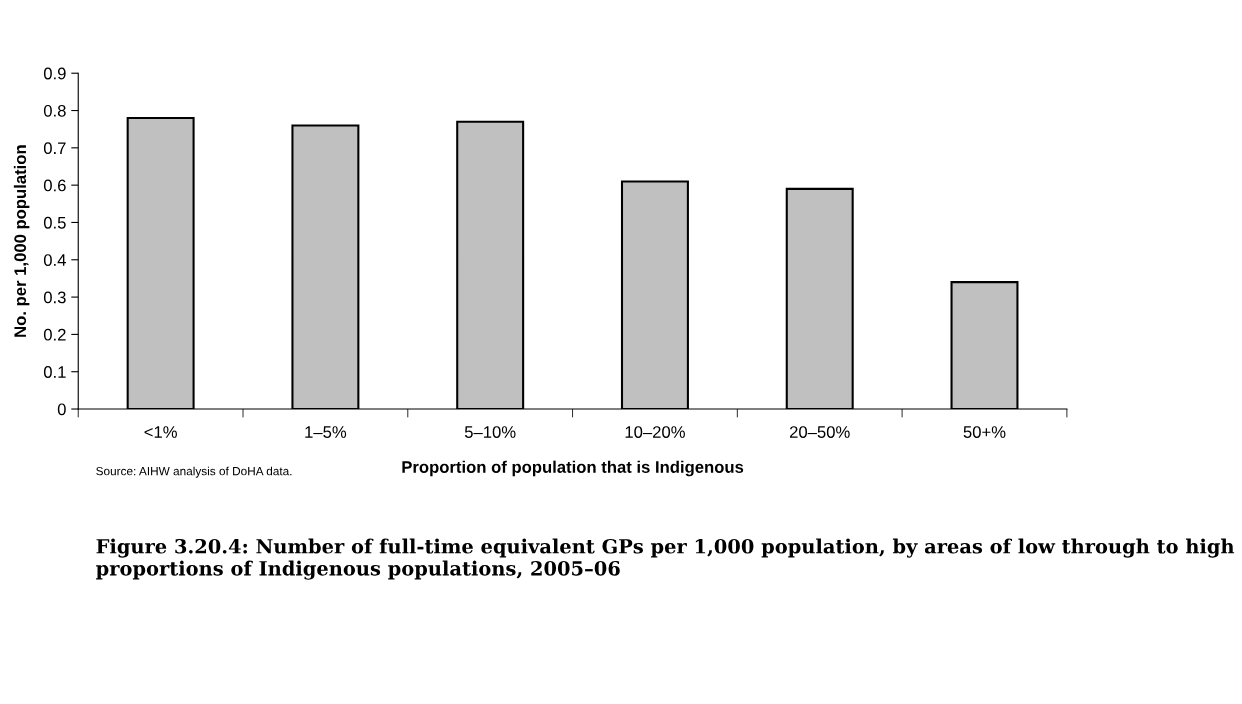 The width and height of the screenshot is (1242, 704). Describe the element at coordinates (655, 432) in the screenshot. I see `x-tick-label: 10–20%` at that location.